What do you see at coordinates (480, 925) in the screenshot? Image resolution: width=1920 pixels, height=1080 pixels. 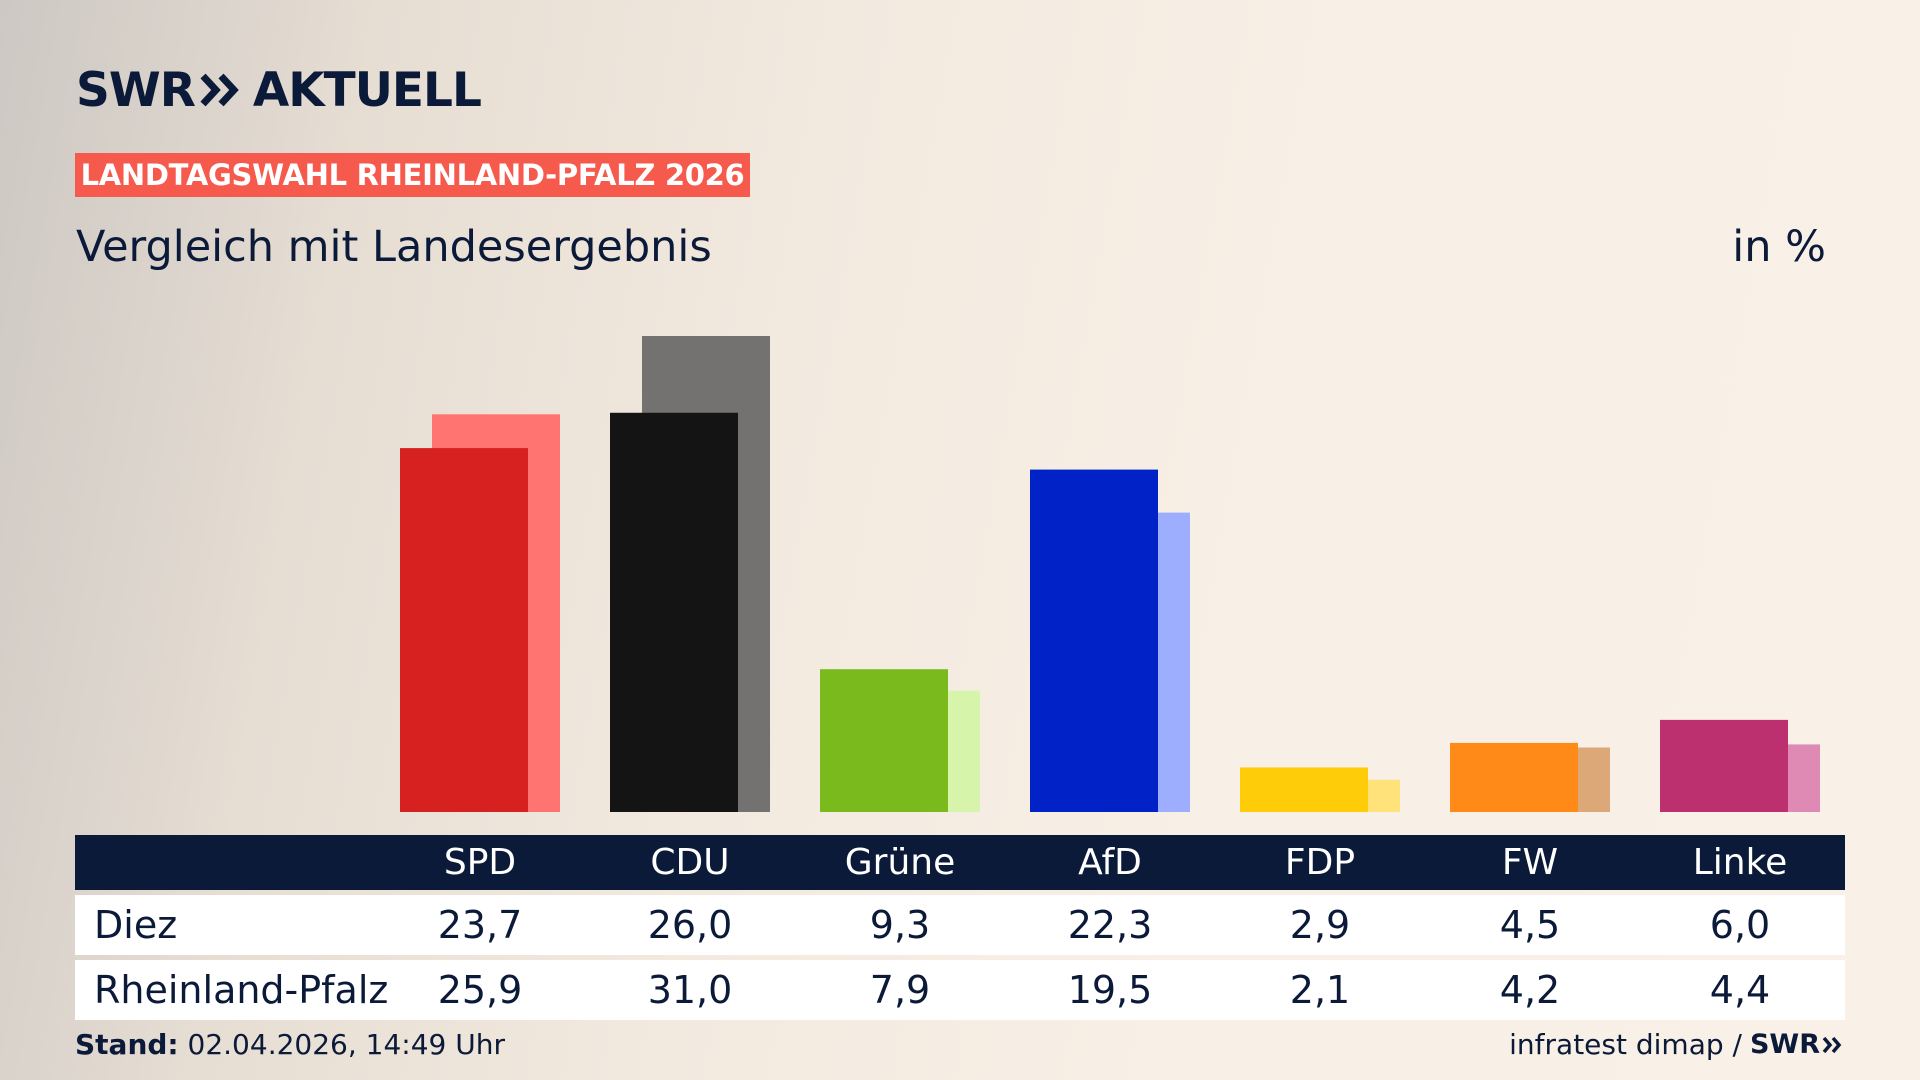 I see `value-spd-diez: 23,7` at bounding box center [480, 925].